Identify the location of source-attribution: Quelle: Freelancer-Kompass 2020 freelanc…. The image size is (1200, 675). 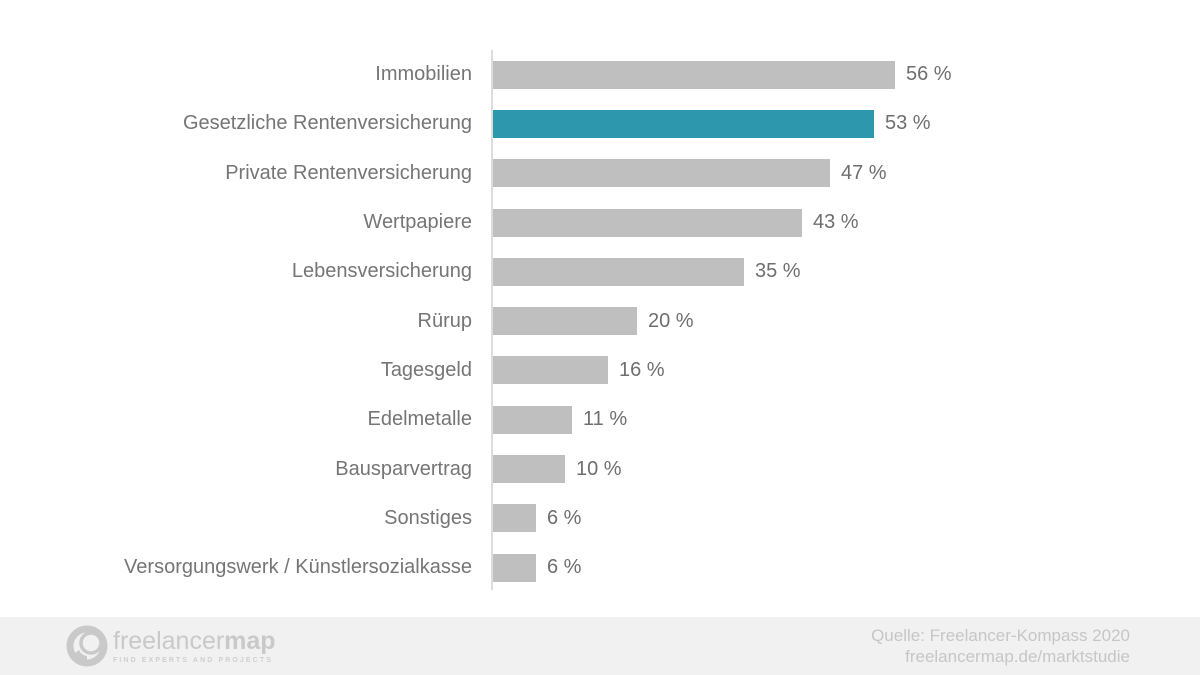
(1000, 646).